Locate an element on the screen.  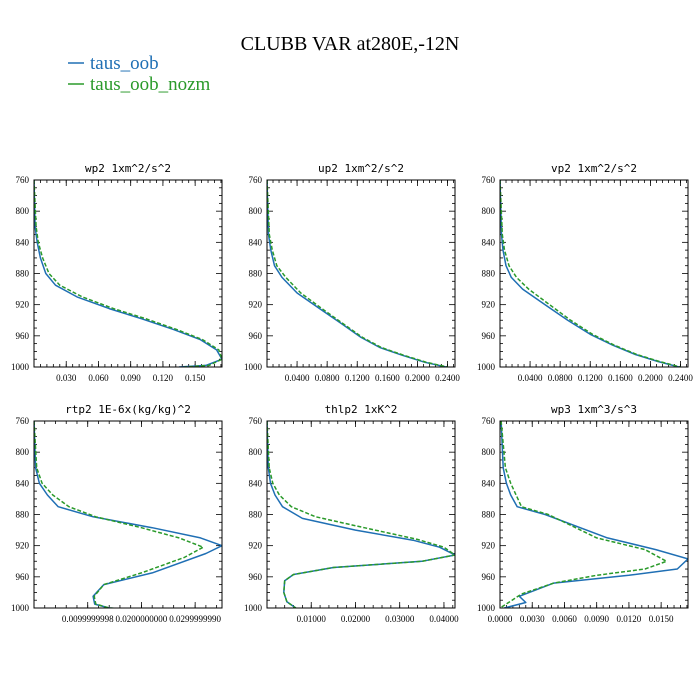
x-tick-label: 0.1600 is located at coordinates (387, 378).